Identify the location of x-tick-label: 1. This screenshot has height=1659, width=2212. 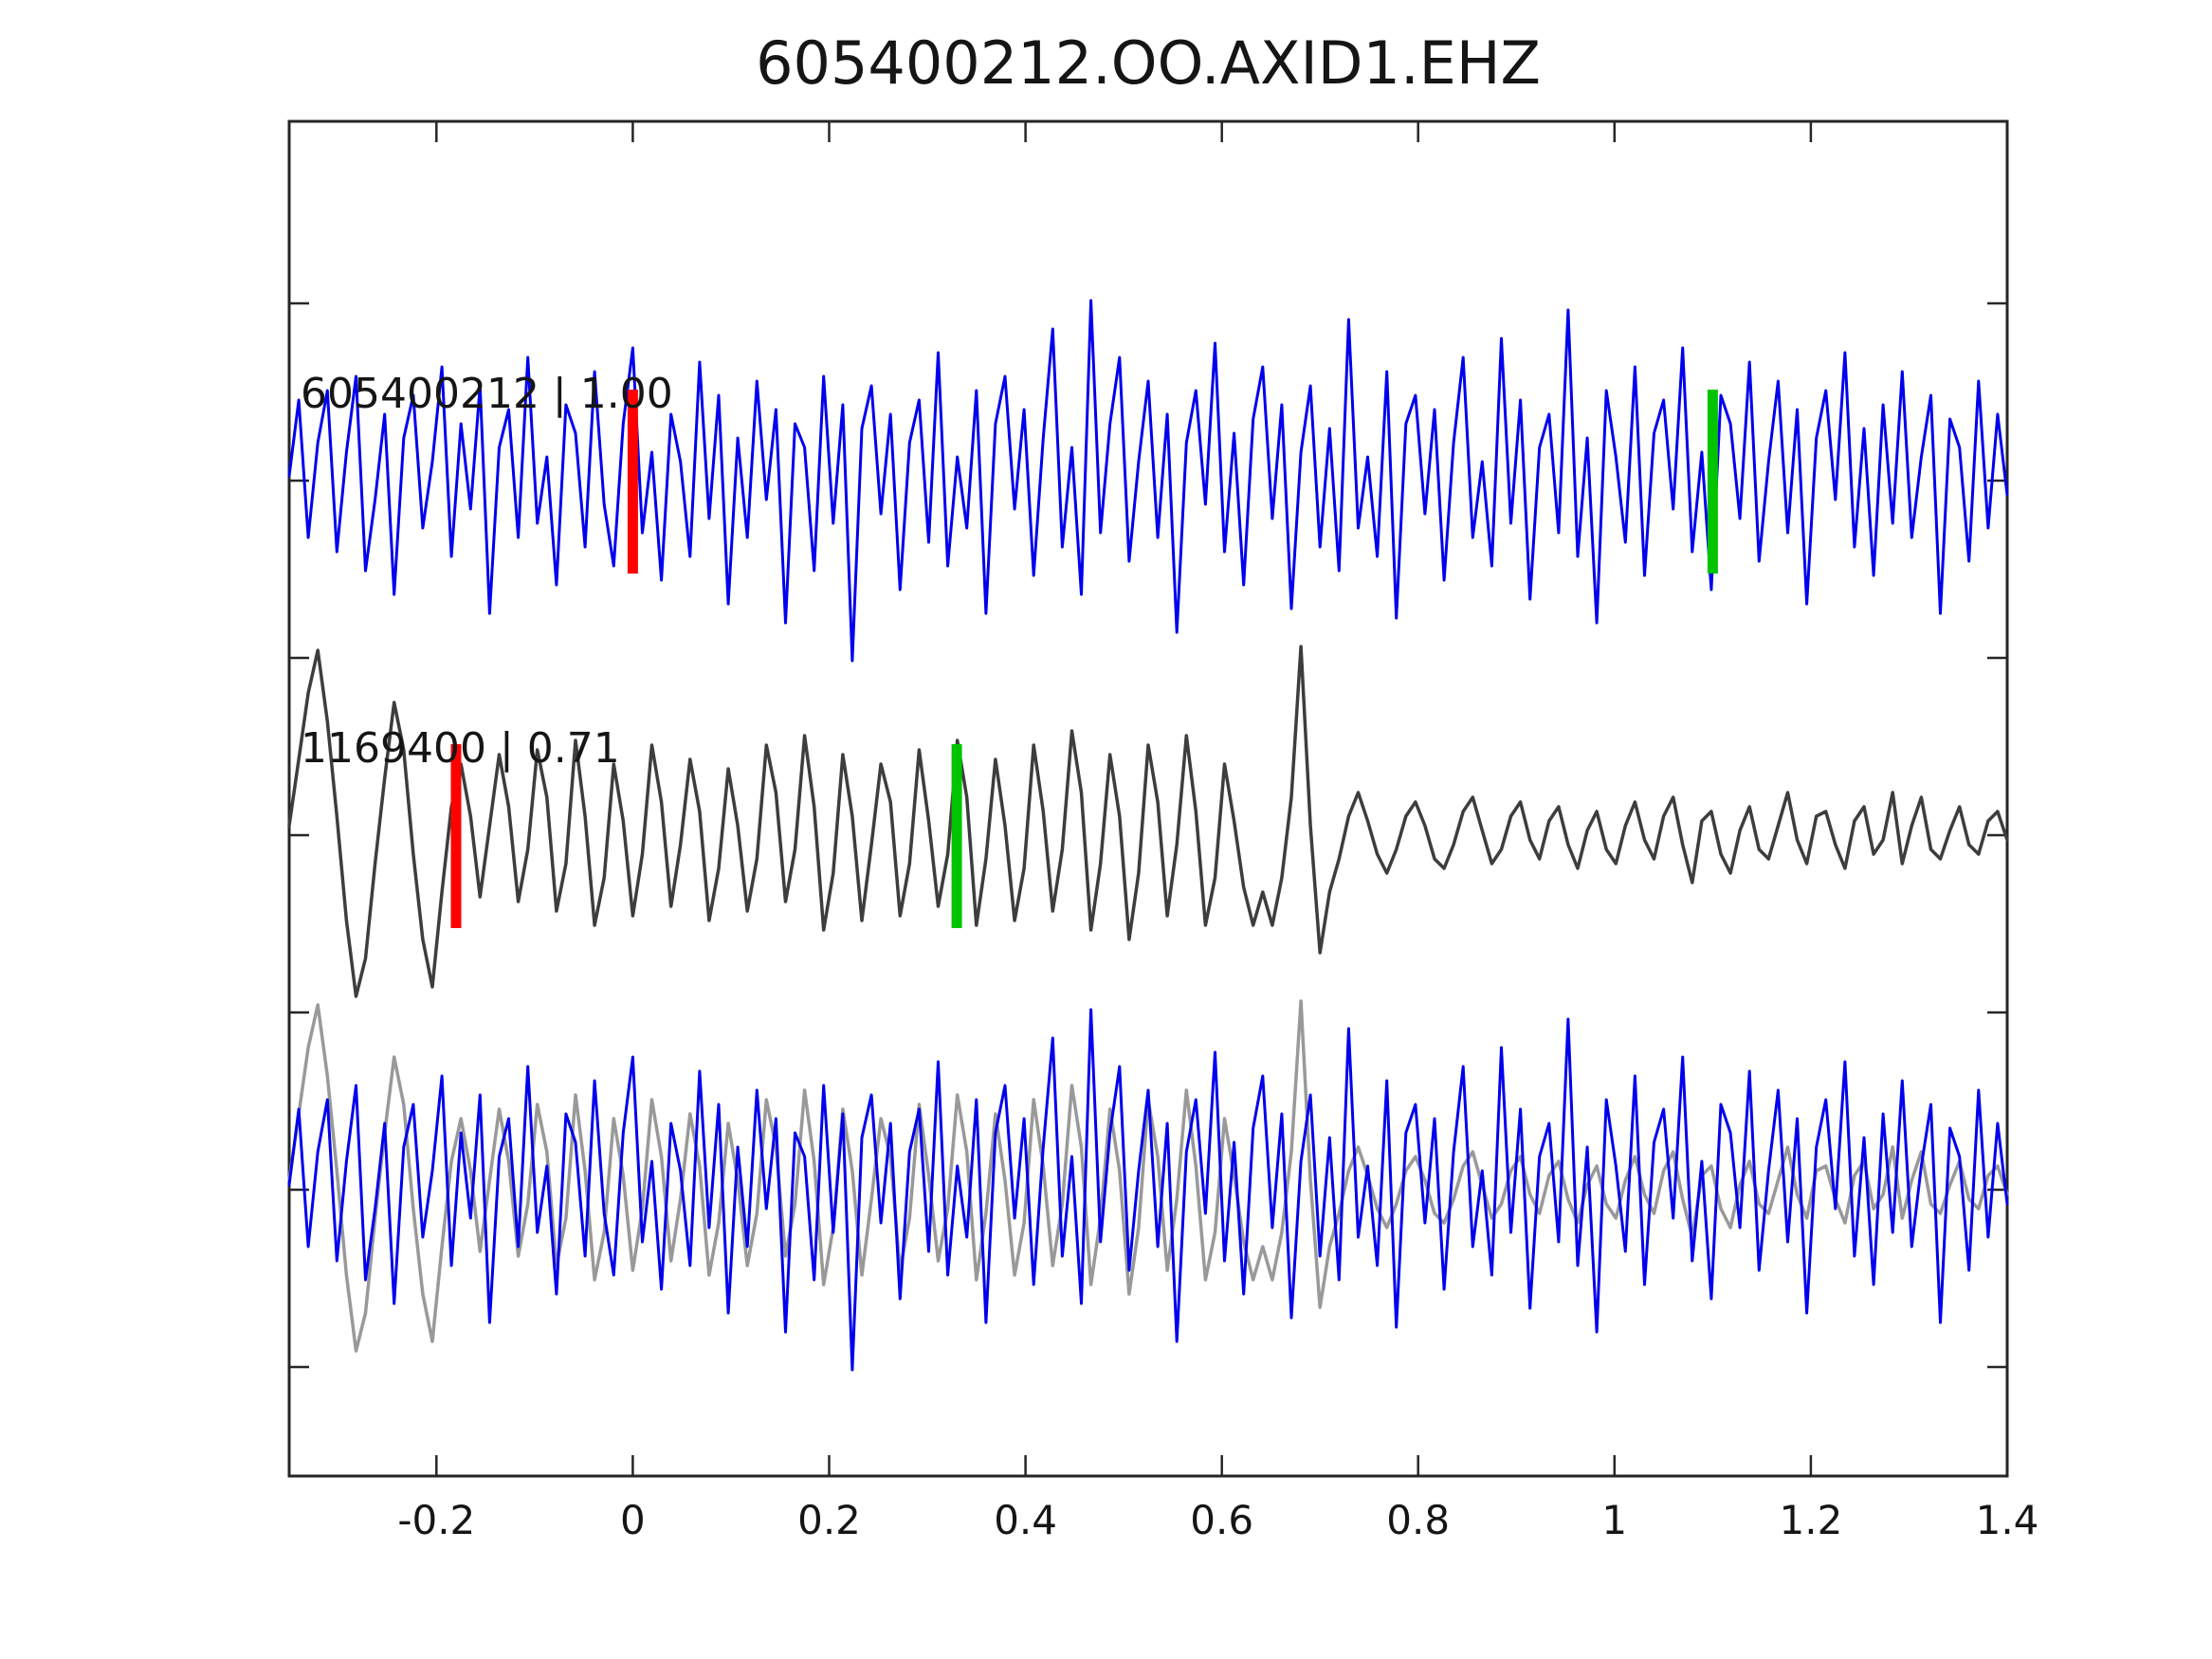
(1614, 1520).